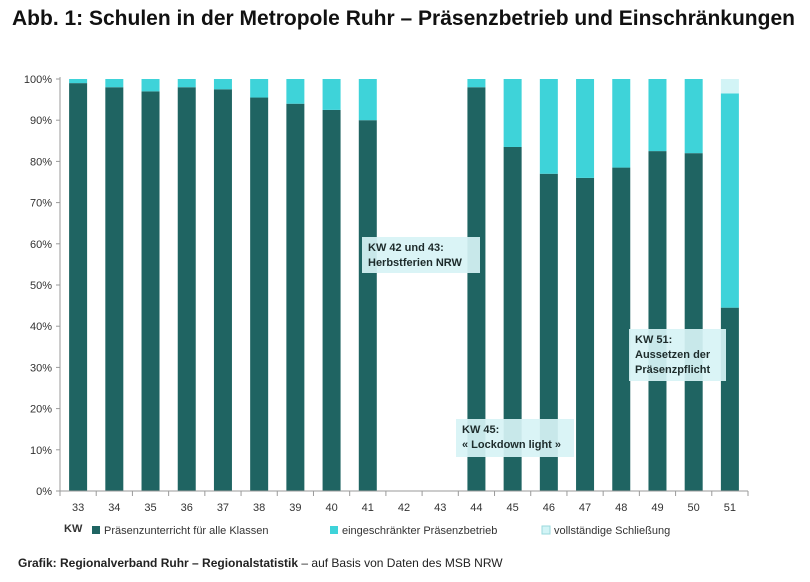  I want to click on x-tick-label: 46, so click(549, 508).